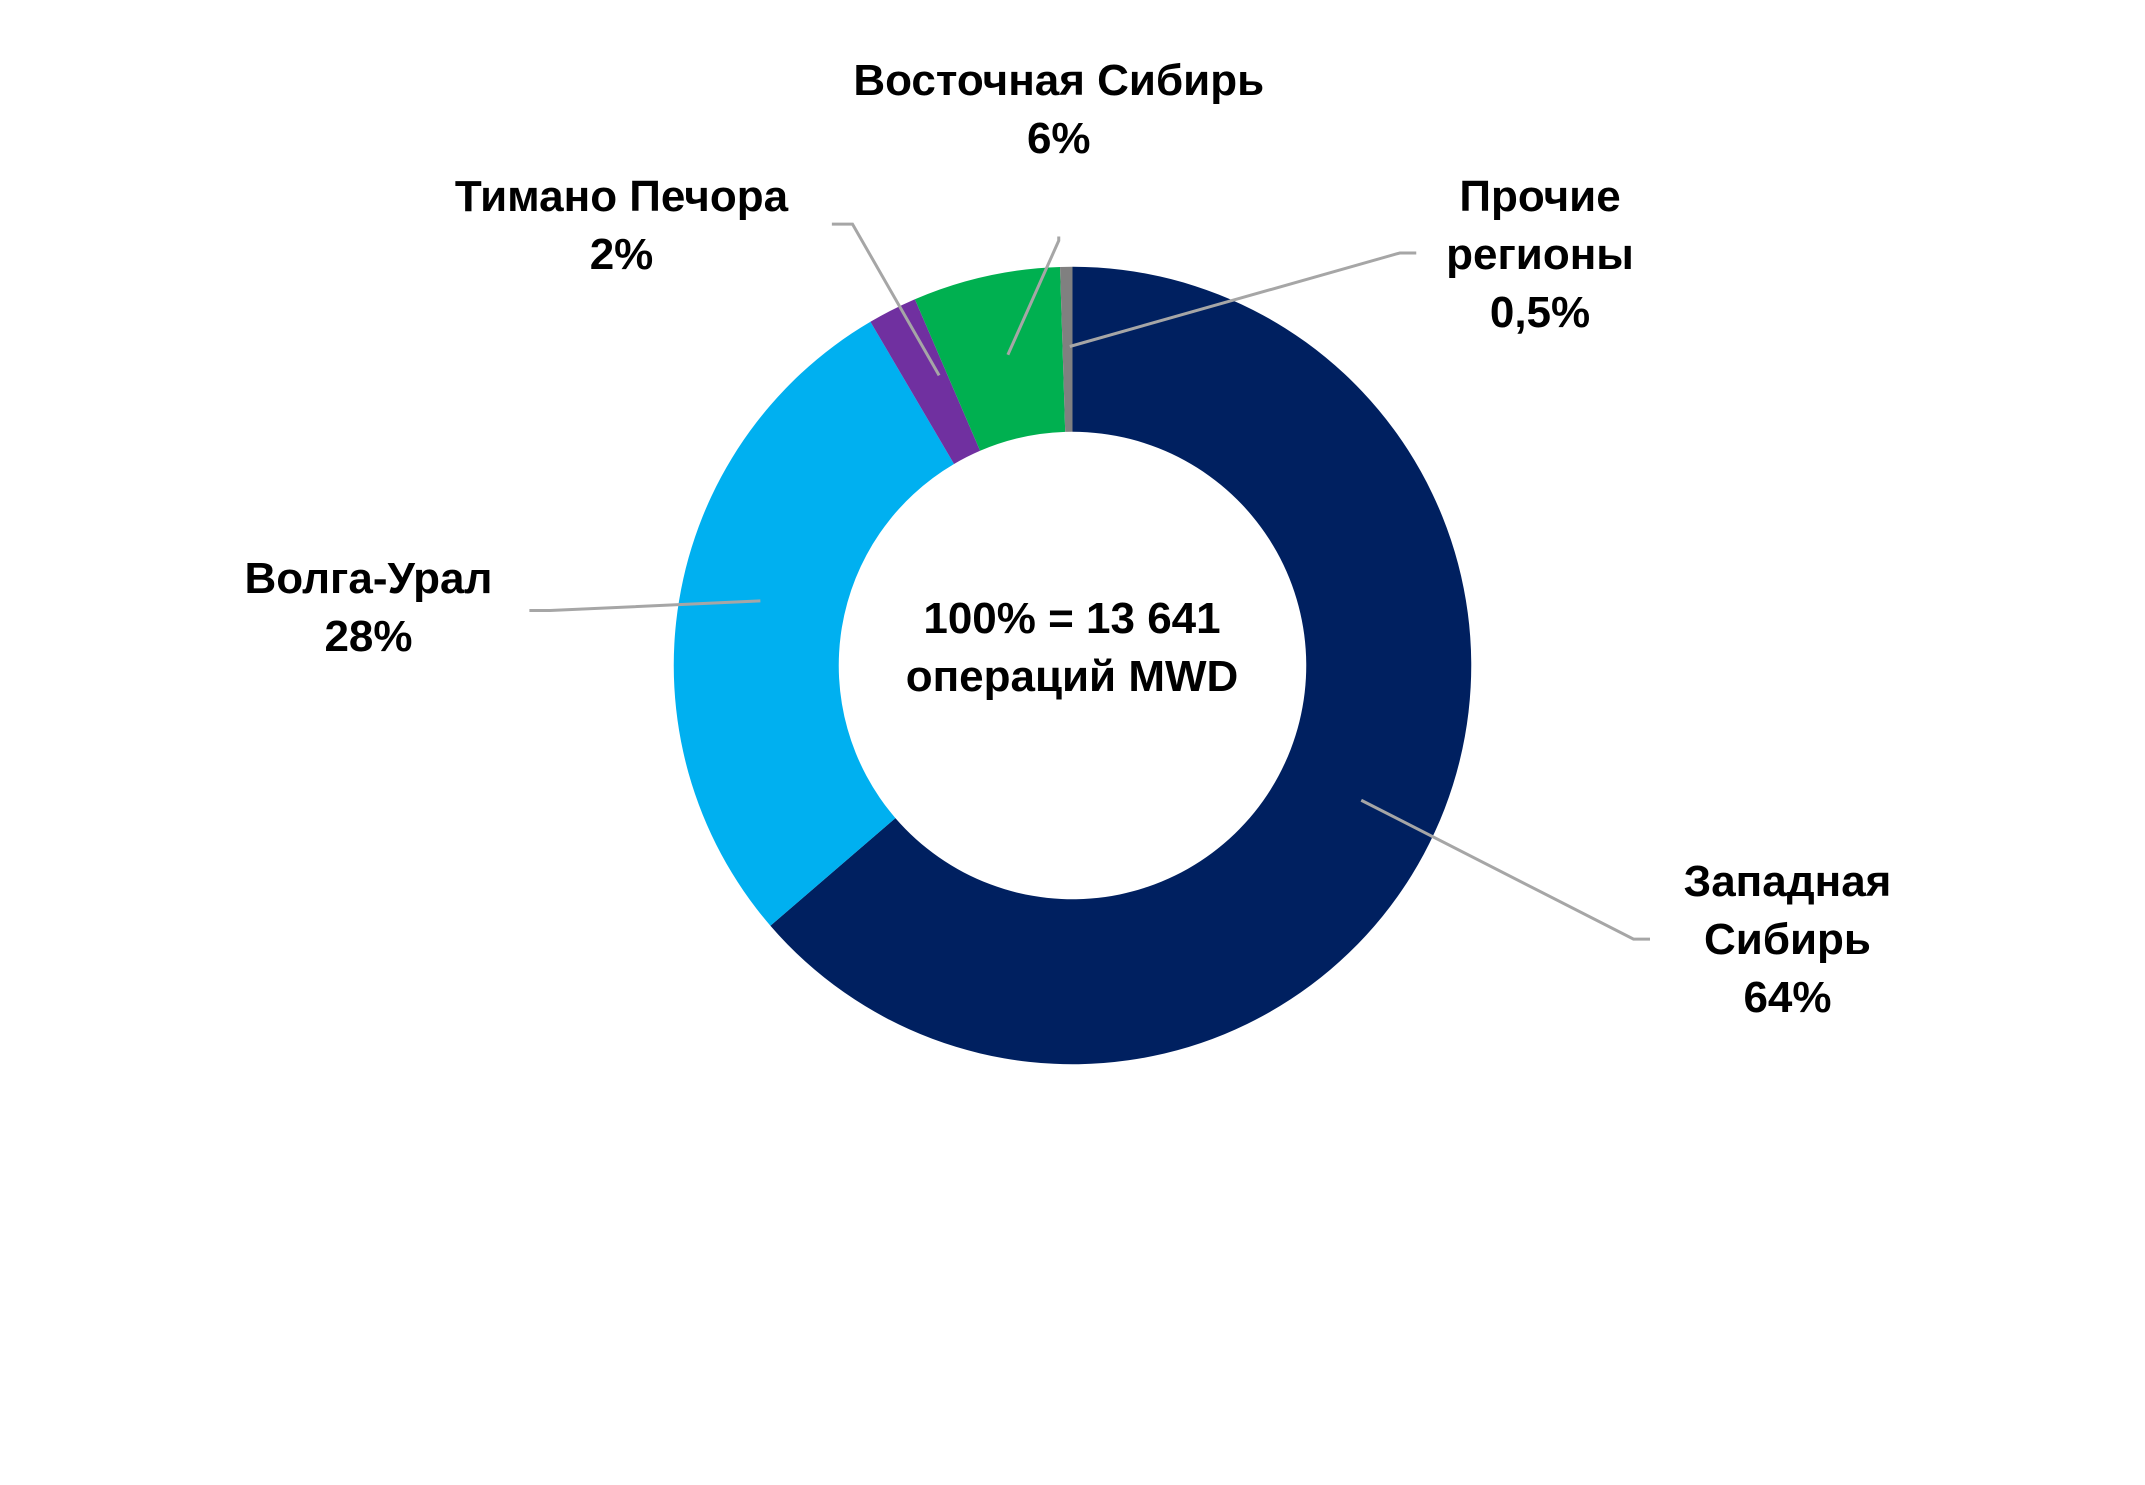 The height and width of the screenshot is (1485, 2145). What do you see at coordinates (368, 578) in the screenshot?
I see `category-label: Волга-Урал` at bounding box center [368, 578].